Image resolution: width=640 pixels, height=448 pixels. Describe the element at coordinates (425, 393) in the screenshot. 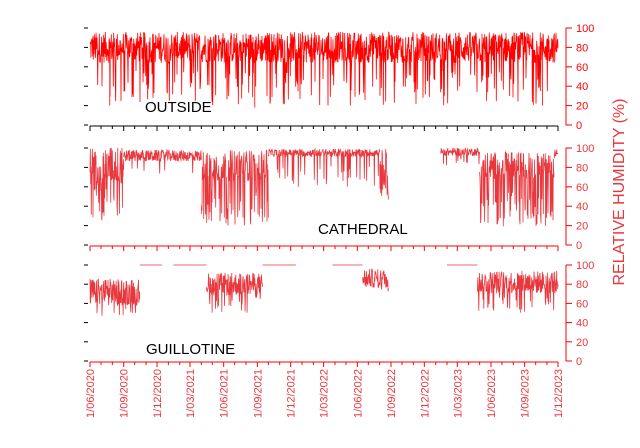

I see `x-tick-label: 1/12/2022` at that location.